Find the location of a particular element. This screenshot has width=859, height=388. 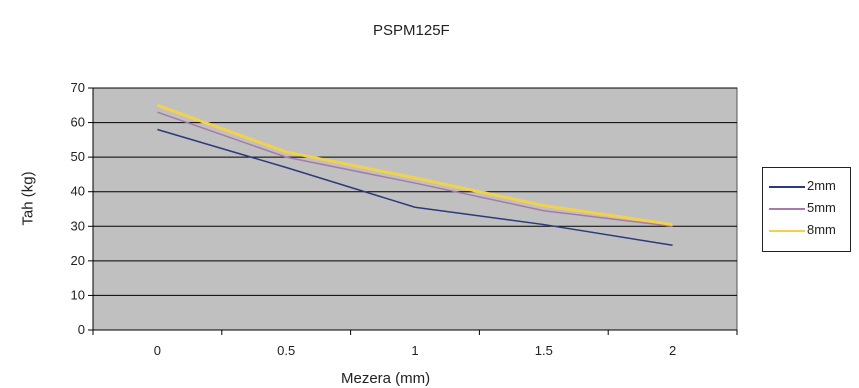

y-tick-label: 70 is located at coordinates (78, 87).